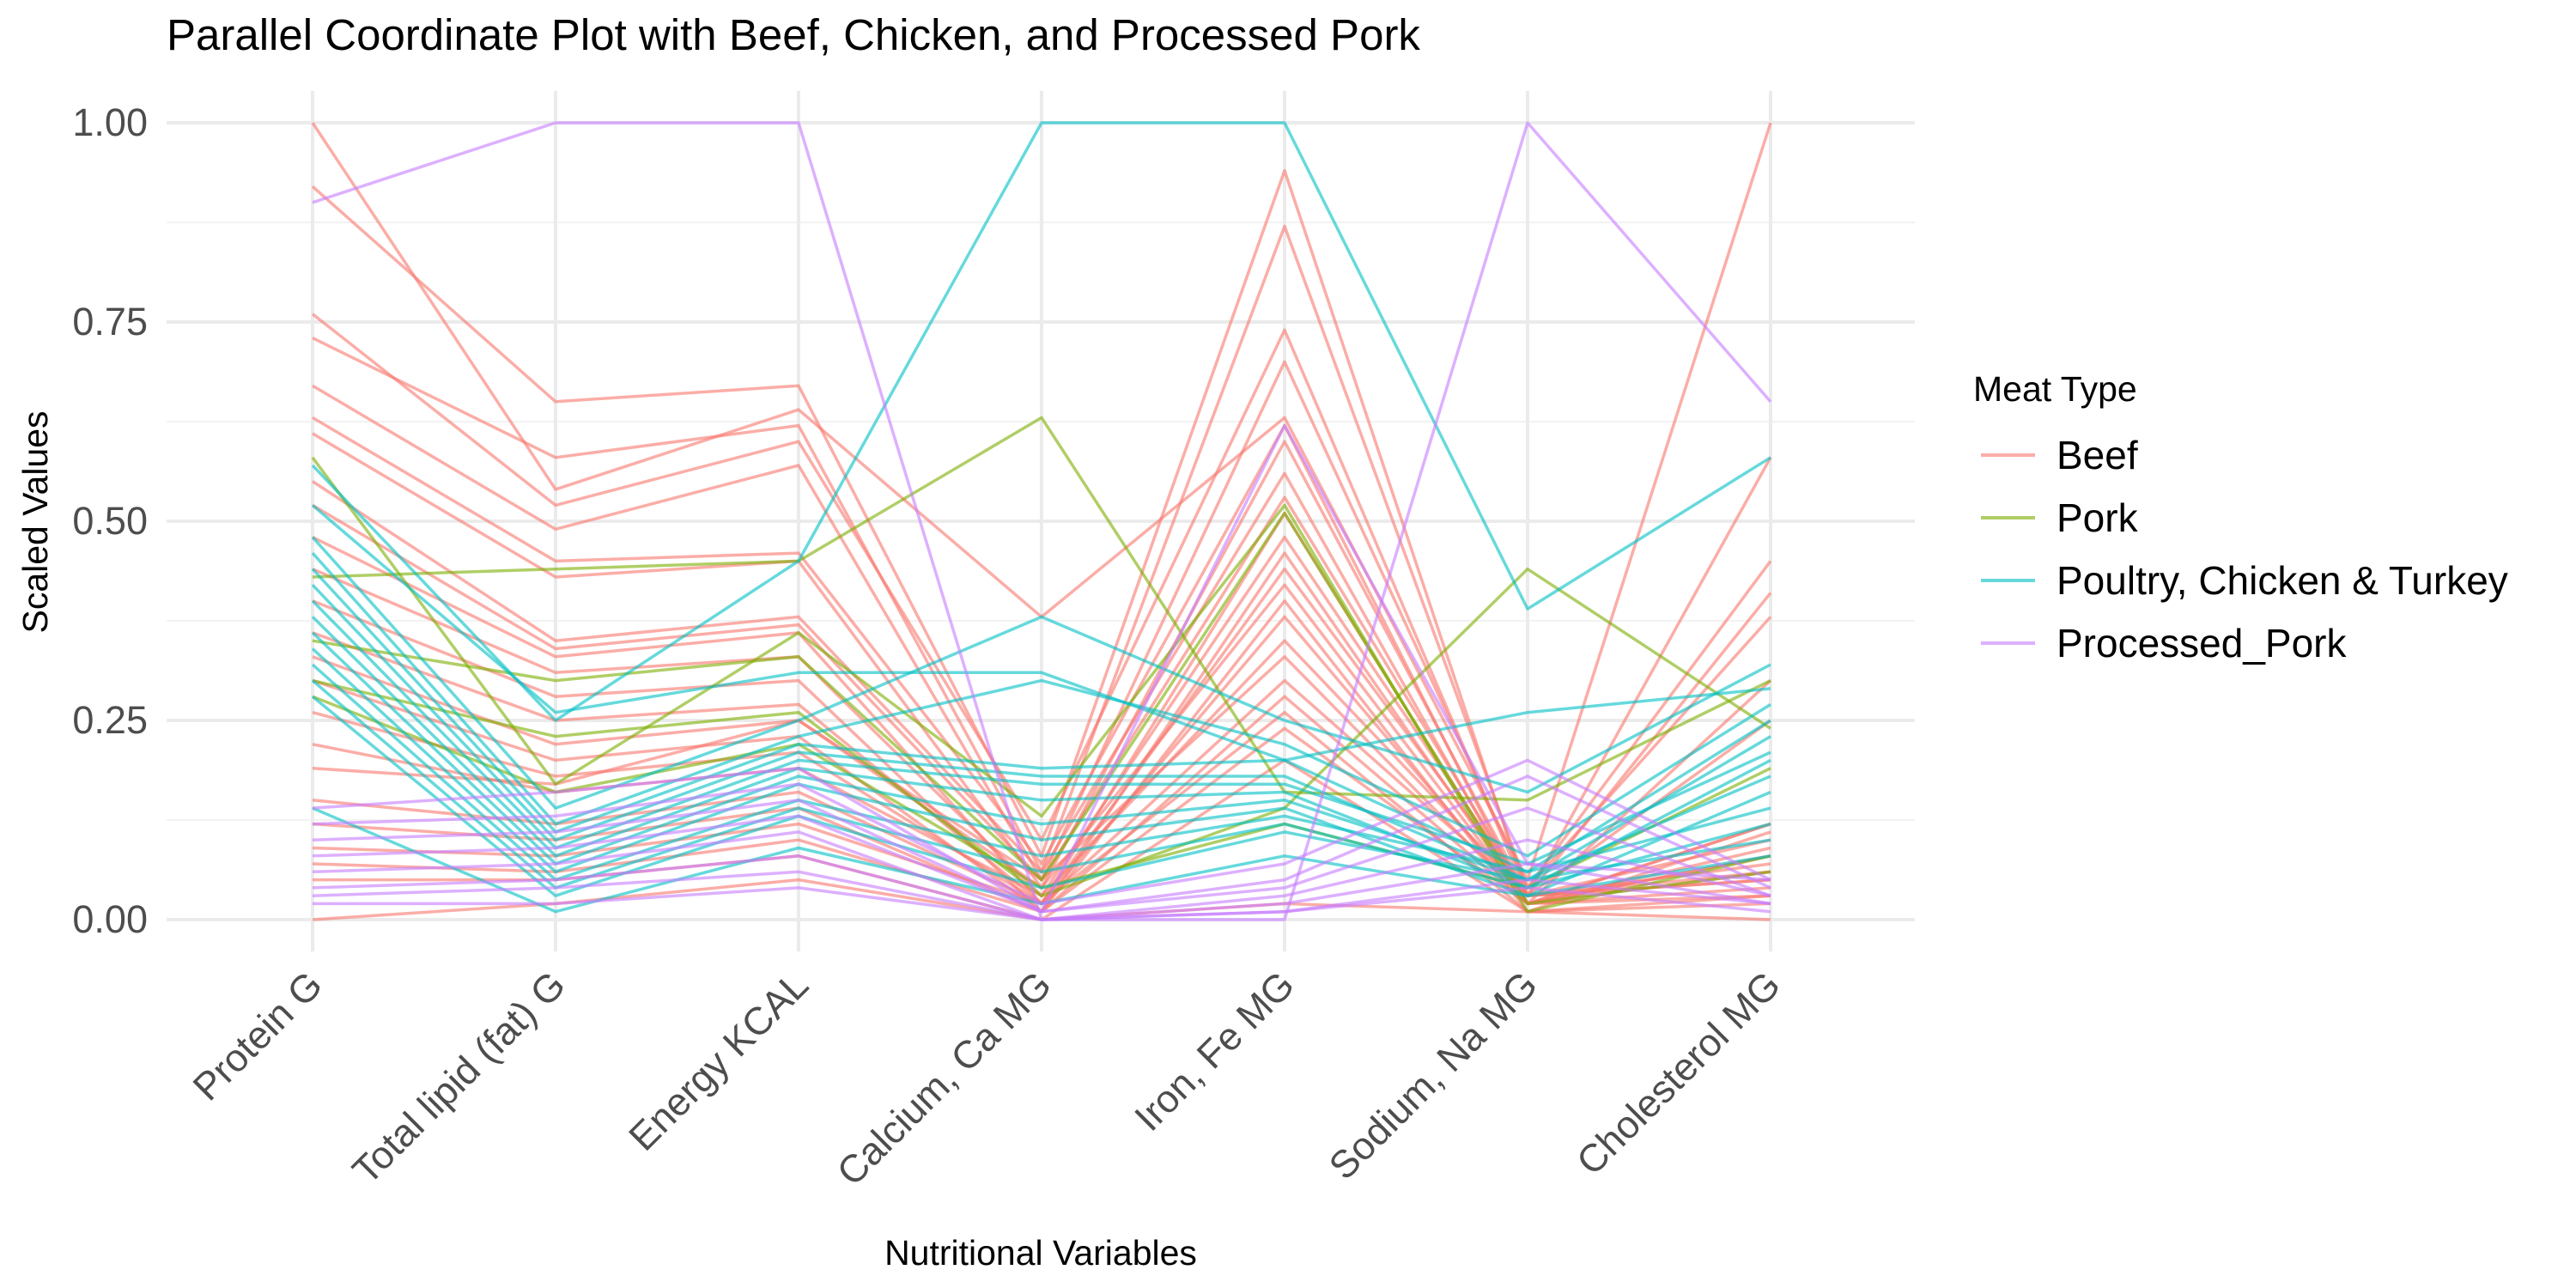 The width and height of the screenshot is (2576, 1288). I want to click on y-tick-label-2: 0.50, so click(110, 521).